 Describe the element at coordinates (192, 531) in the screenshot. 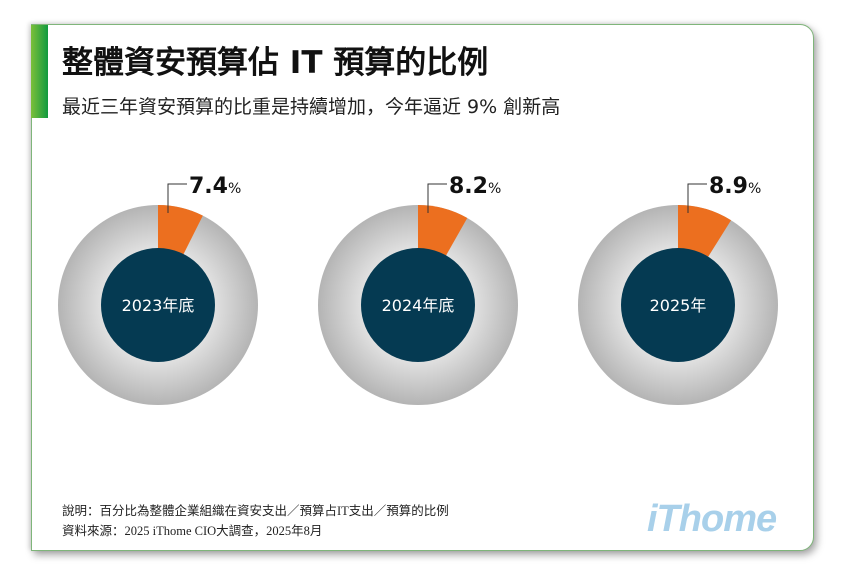

I see `footnote-source: 資料來源：2025 iThome CIO大調查，2025年8月` at that location.